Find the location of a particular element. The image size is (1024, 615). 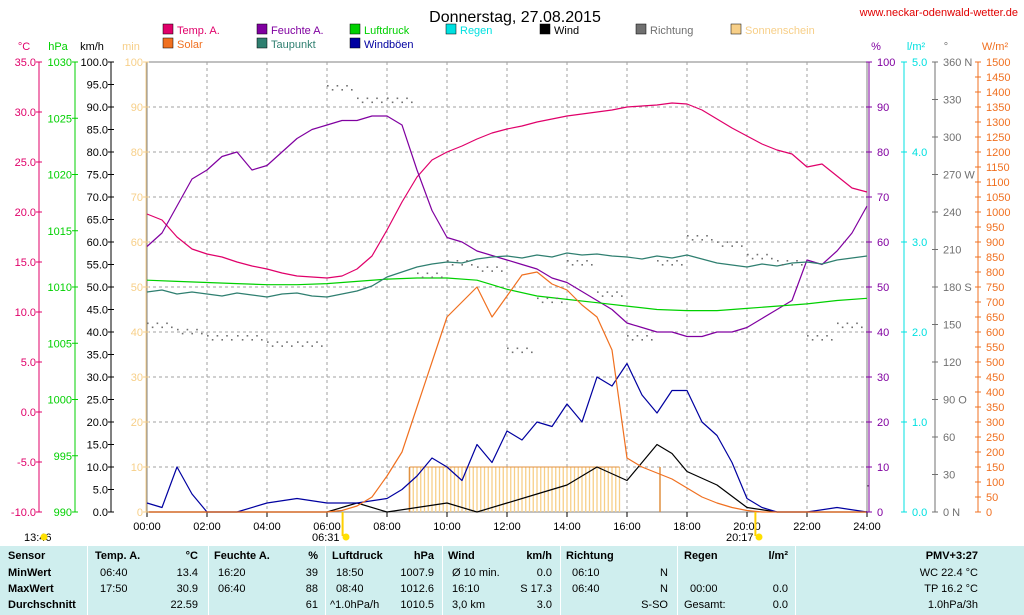

legend-swatch-temp is located at coordinates (168, 29).